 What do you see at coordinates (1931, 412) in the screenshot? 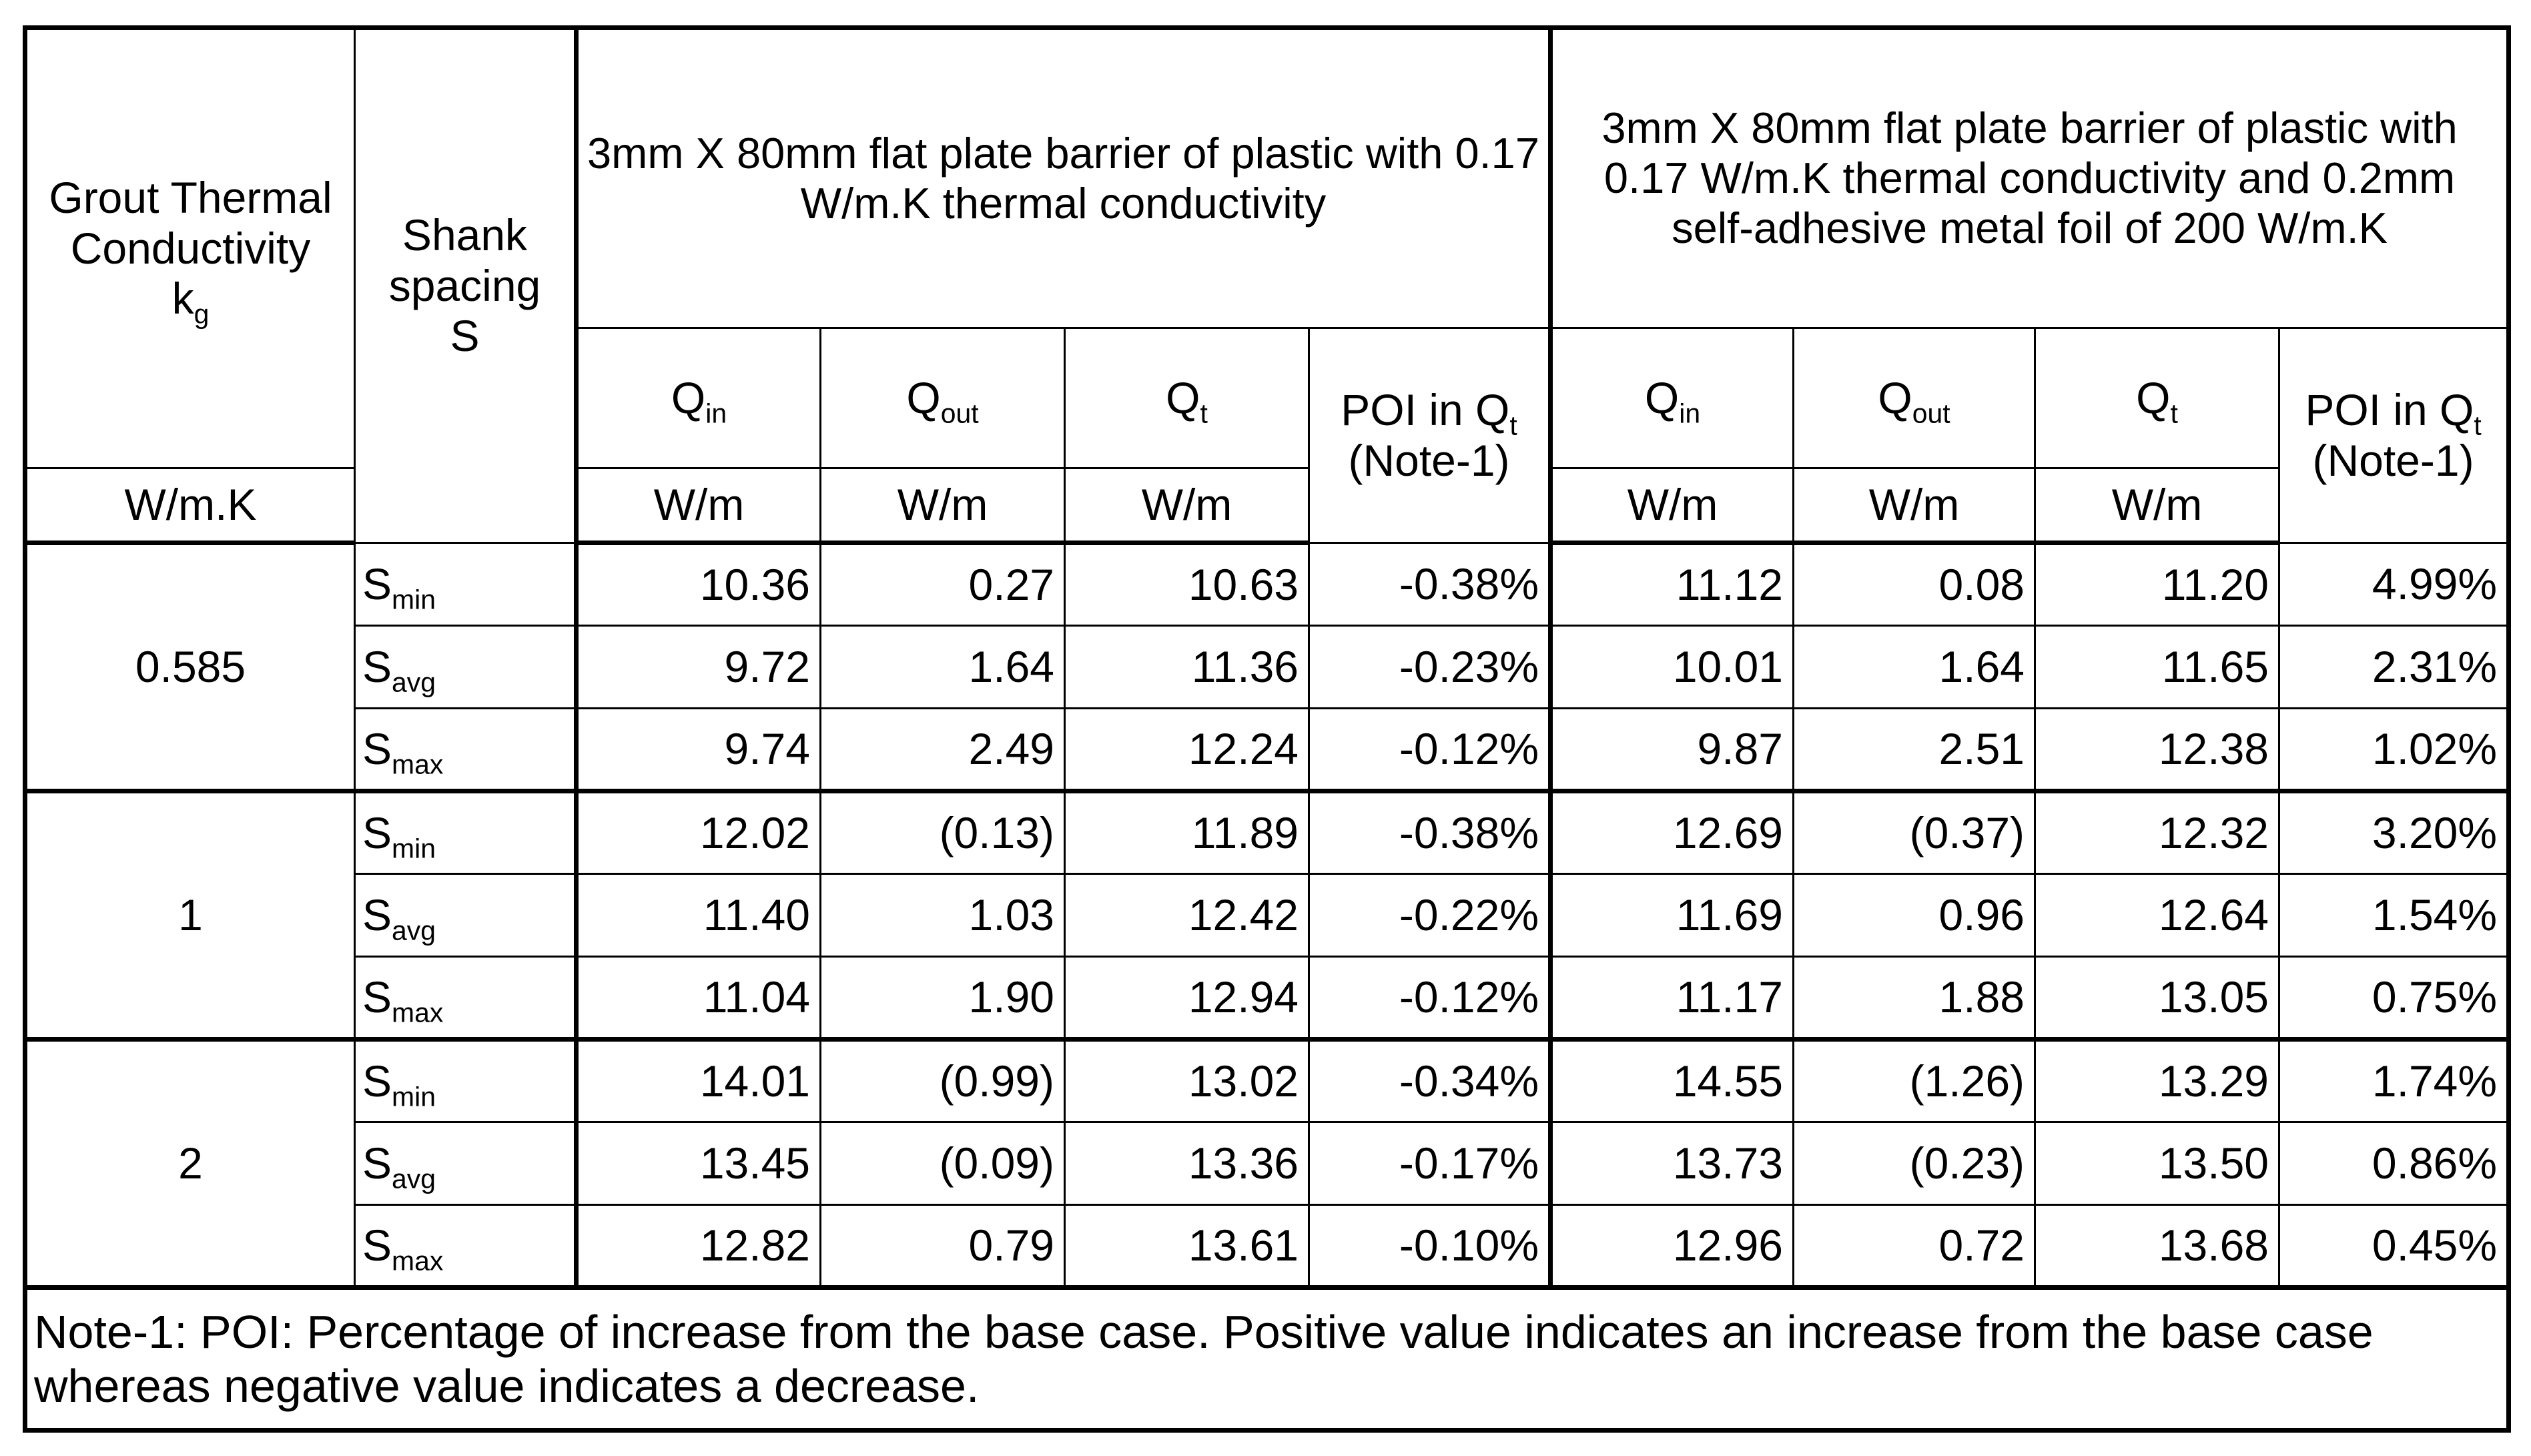
I see `q-sub-out: out` at bounding box center [1931, 412].